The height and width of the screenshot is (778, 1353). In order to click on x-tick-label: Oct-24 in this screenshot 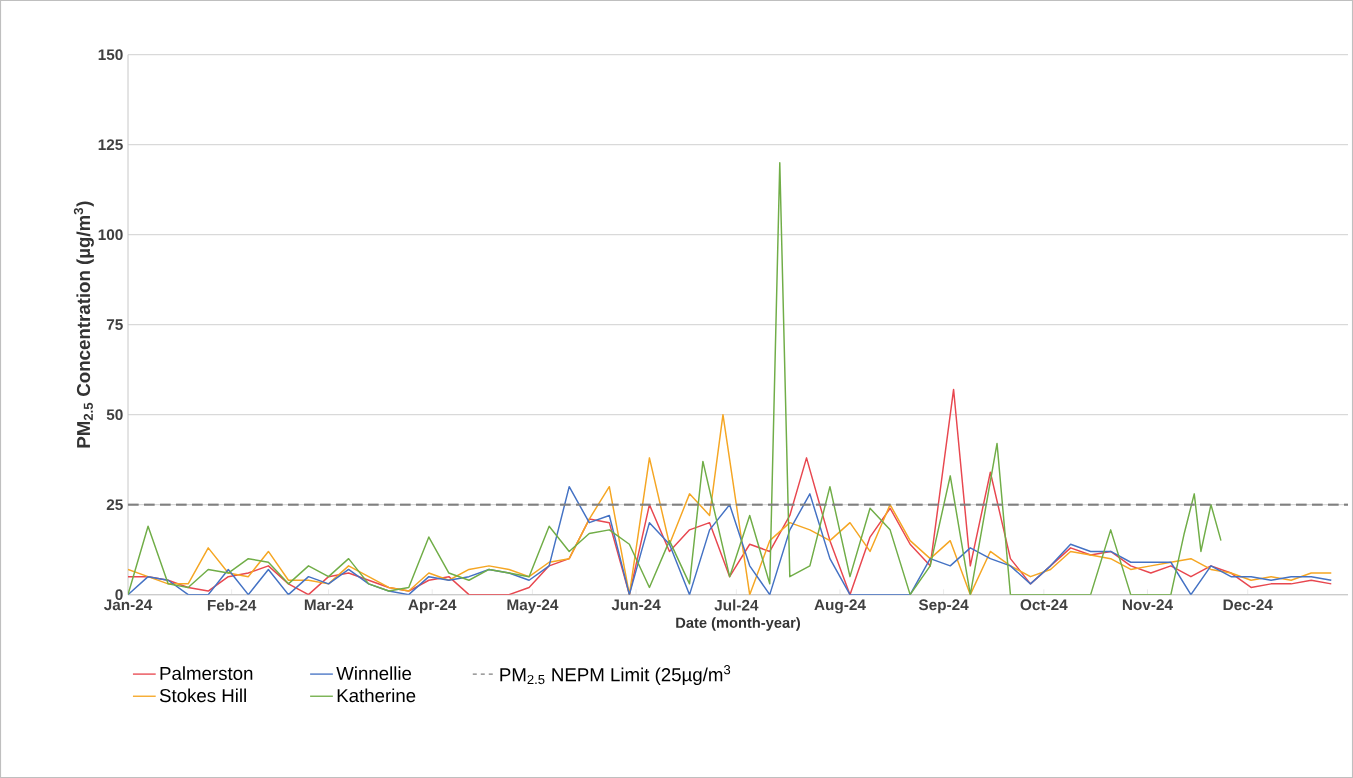, I will do `click(1044, 605)`.